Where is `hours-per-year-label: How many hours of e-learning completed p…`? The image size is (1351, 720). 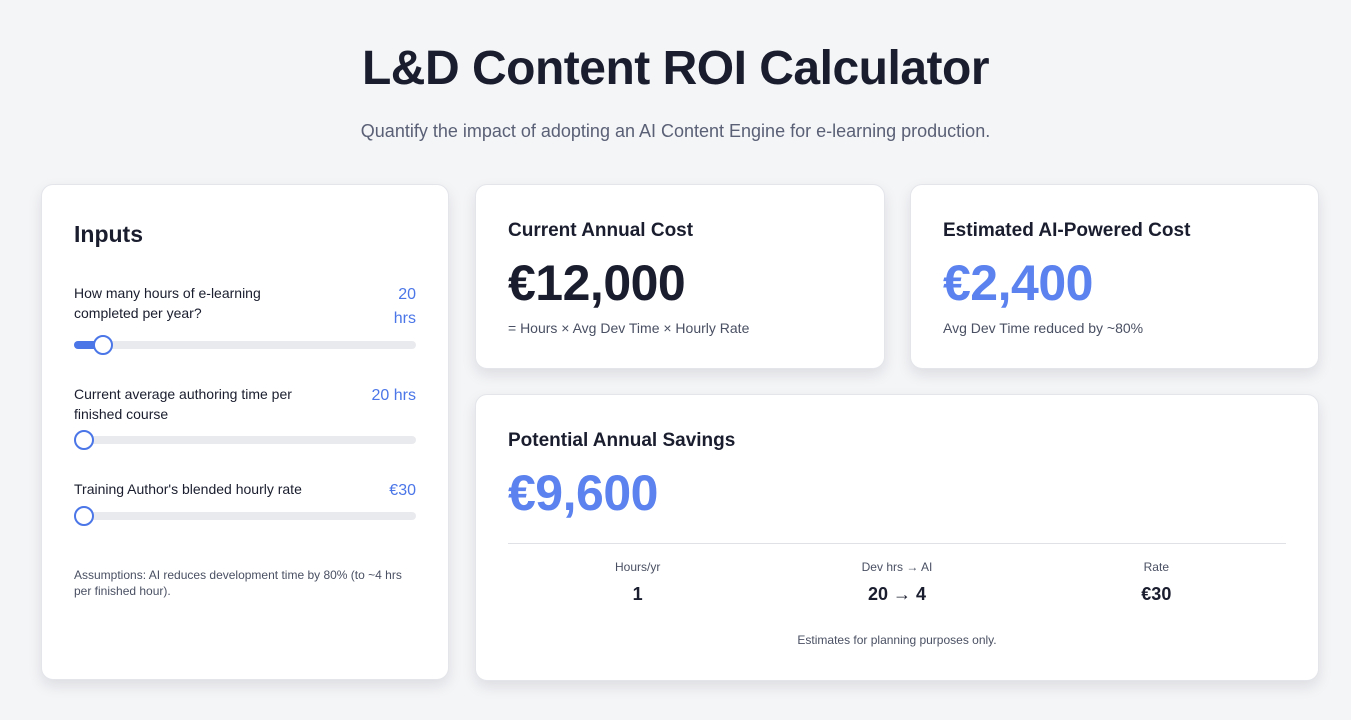 hours-per-year-label: How many hours of e-learning completed p… is located at coordinates (167, 303).